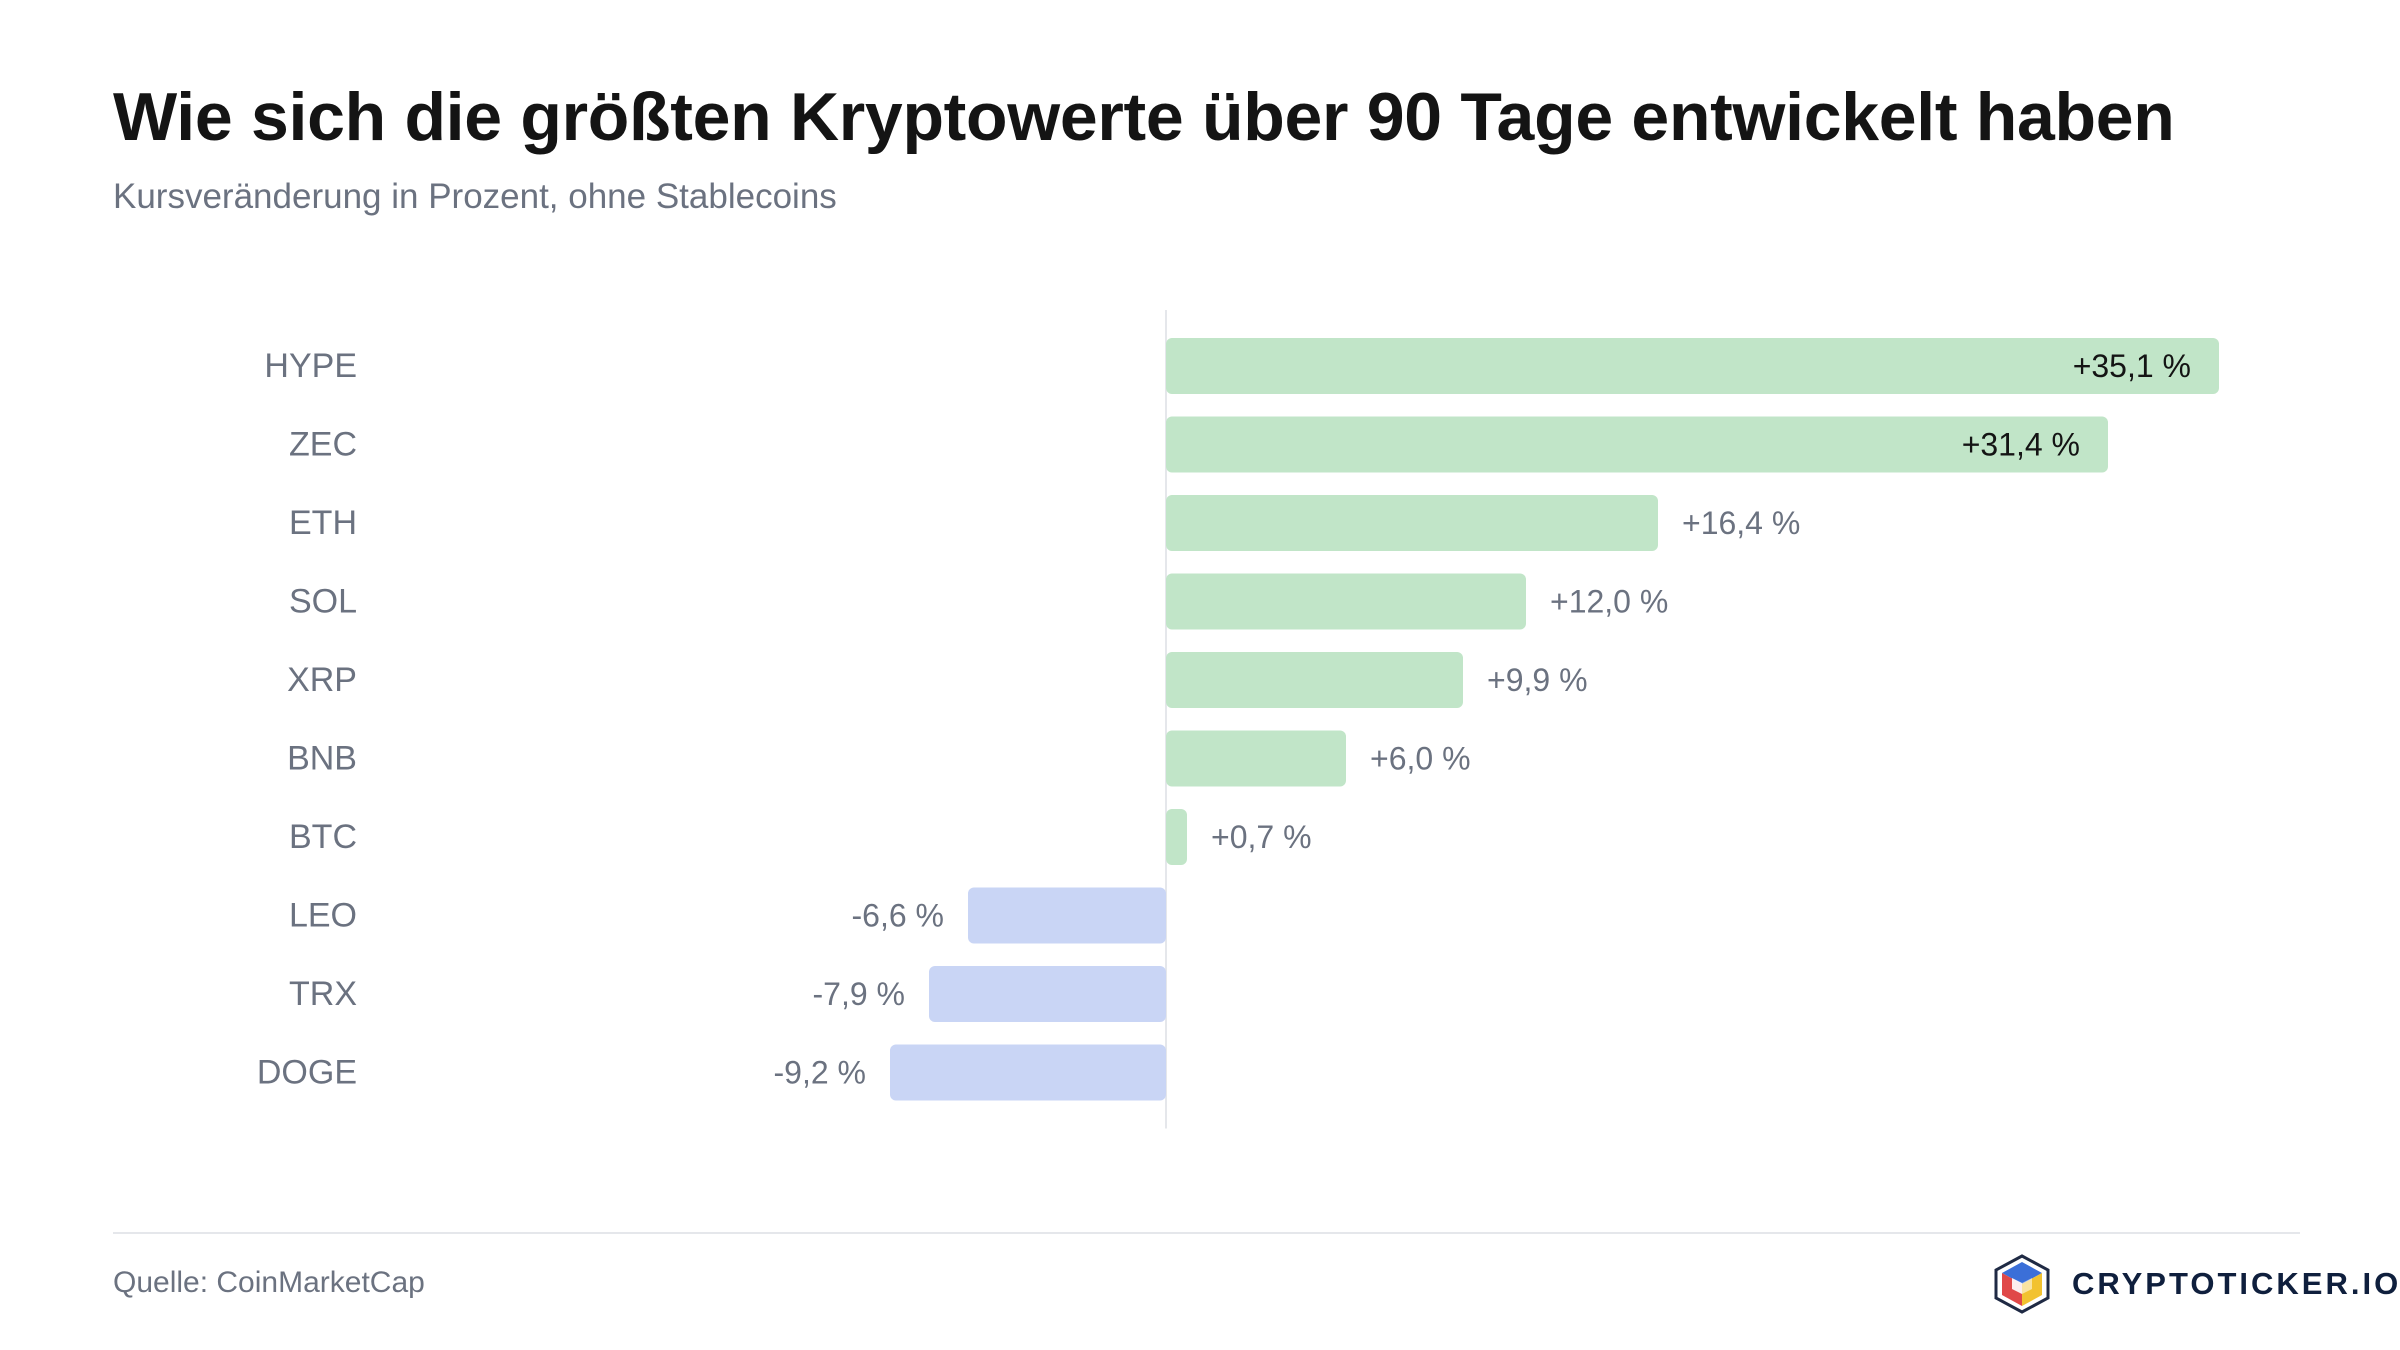 The width and height of the screenshot is (2400, 1350). Describe the element at coordinates (307, 1073) in the screenshot. I see `category-label: DOGE` at that location.